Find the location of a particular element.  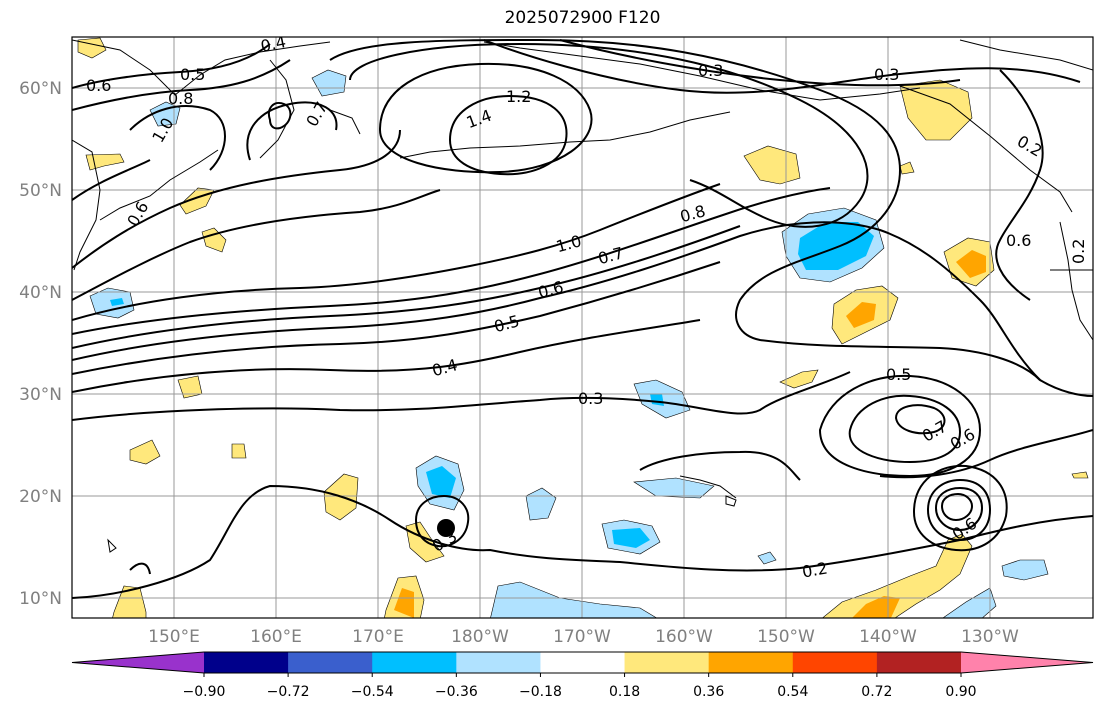

colorbar-tick-label: −0.36 is located at coordinates (456, 692).